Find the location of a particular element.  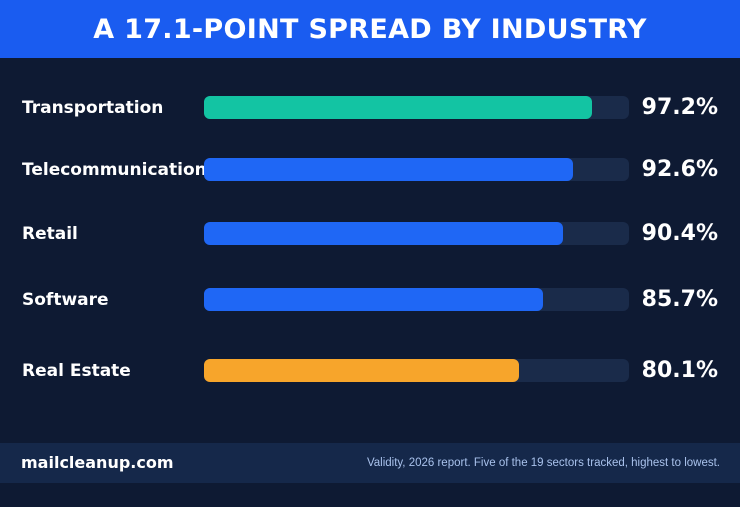

bar-row: Transportation 97.2% is located at coordinates (370, 108).